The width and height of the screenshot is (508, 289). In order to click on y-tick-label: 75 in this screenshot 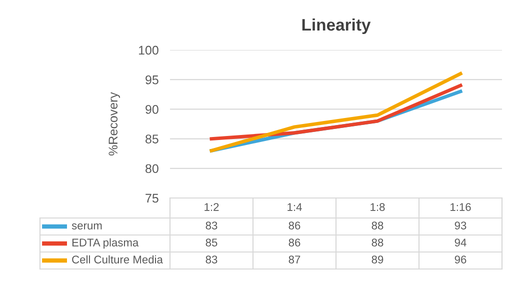, I will do `click(152, 198)`.